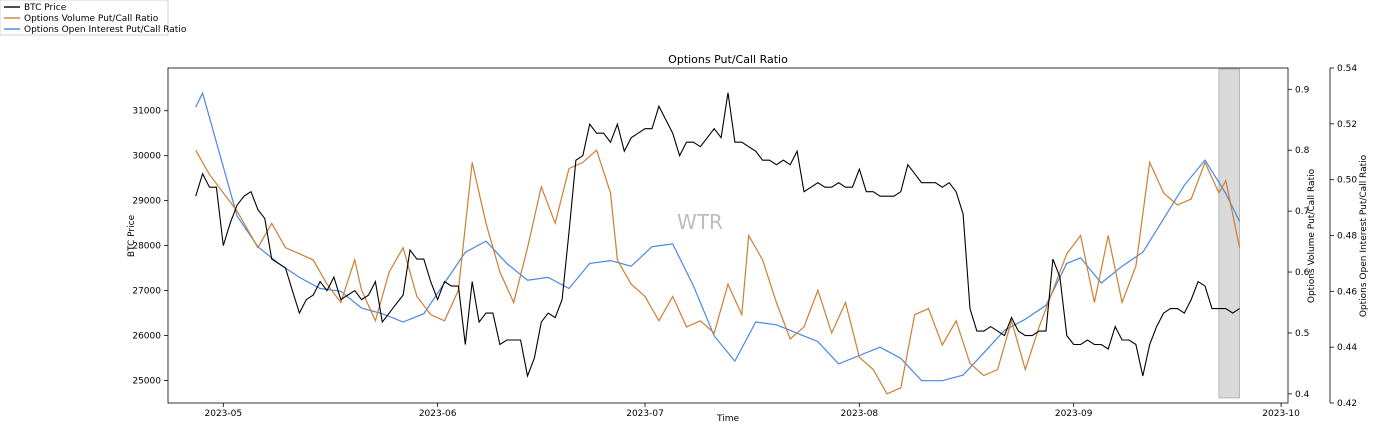 This screenshot has width=1400, height=448. I want to click on legend-label-volume-ratio: Options Volume Put/Call Ratio, so click(91, 19).